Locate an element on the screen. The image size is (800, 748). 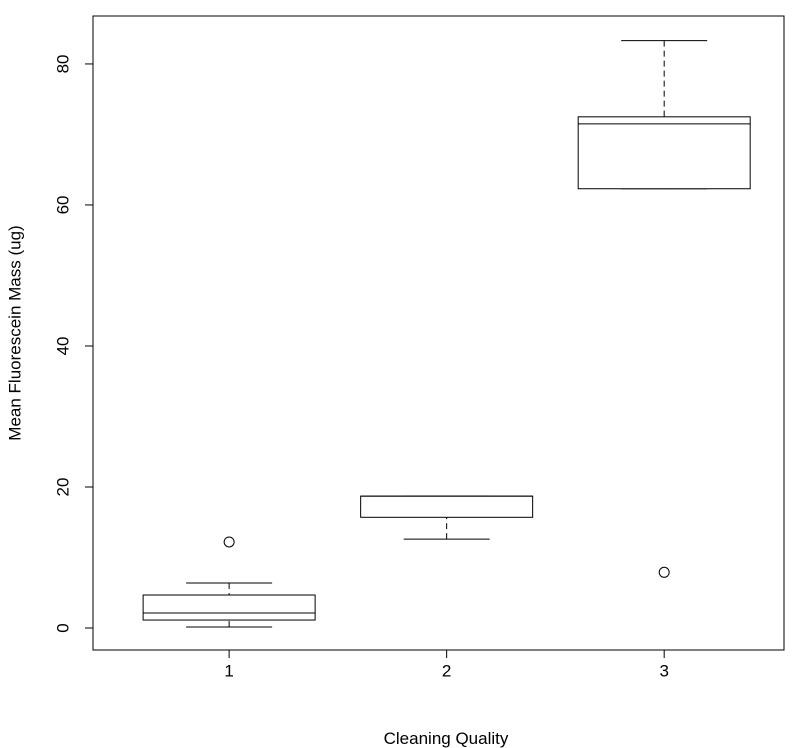
y-tick-label: 80 is located at coordinates (62, 63).